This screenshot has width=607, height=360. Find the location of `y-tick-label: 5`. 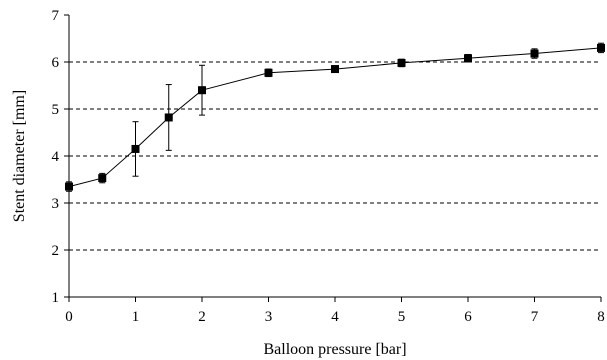

y-tick-label: 5 is located at coordinates (56, 110).